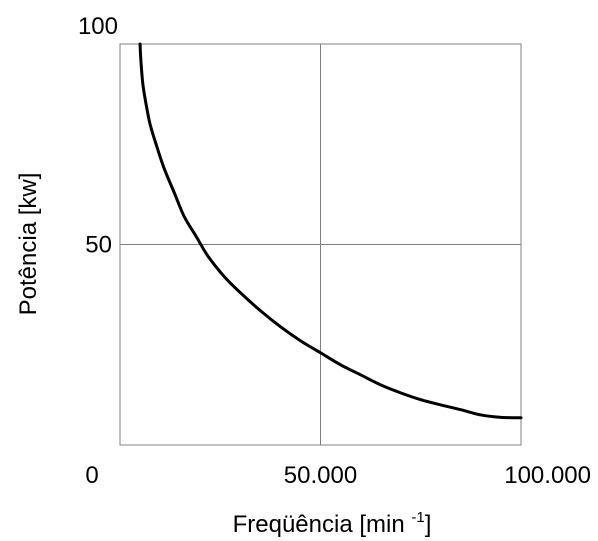  What do you see at coordinates (320, 475) in the screenshot?
I see `x-tick-label-1: 50.000` at bounding box center [320, 475].